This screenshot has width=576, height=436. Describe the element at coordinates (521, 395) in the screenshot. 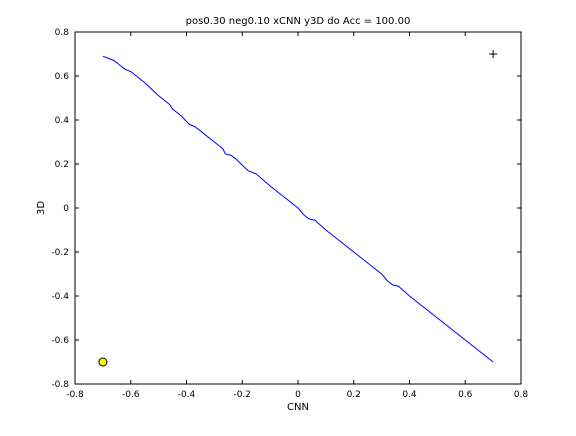

I see `x-tick-label: 0.8` at that location.